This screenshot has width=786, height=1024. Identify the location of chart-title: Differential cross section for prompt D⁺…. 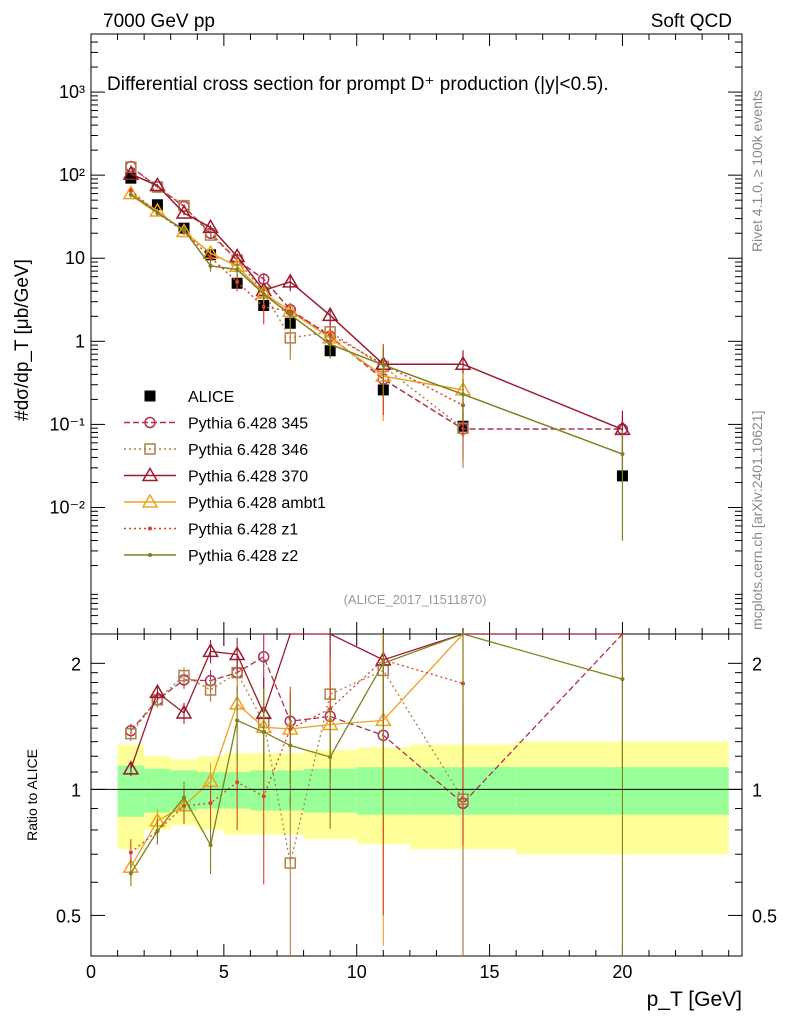
(358, 84).